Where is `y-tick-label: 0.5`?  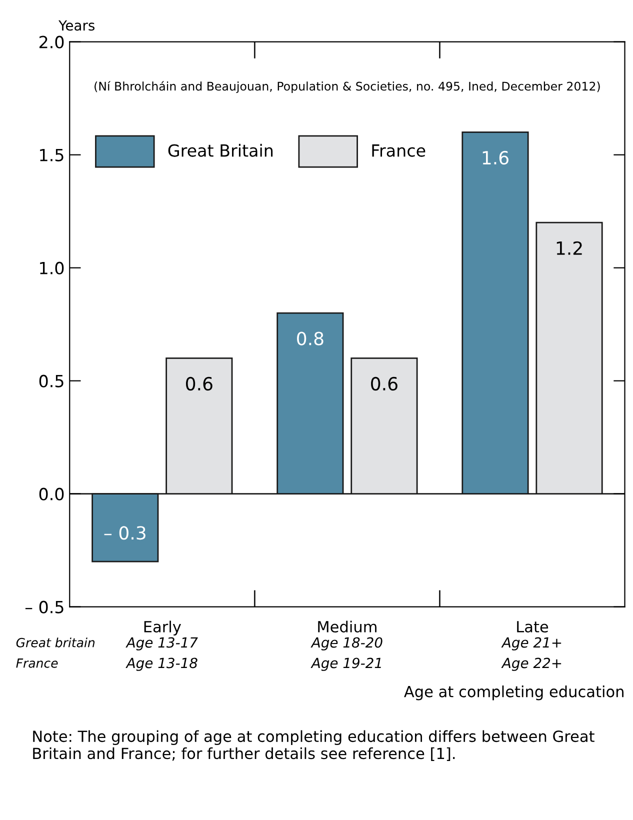 y-tick-label: 0.5 is located at coordinates (51, 381).